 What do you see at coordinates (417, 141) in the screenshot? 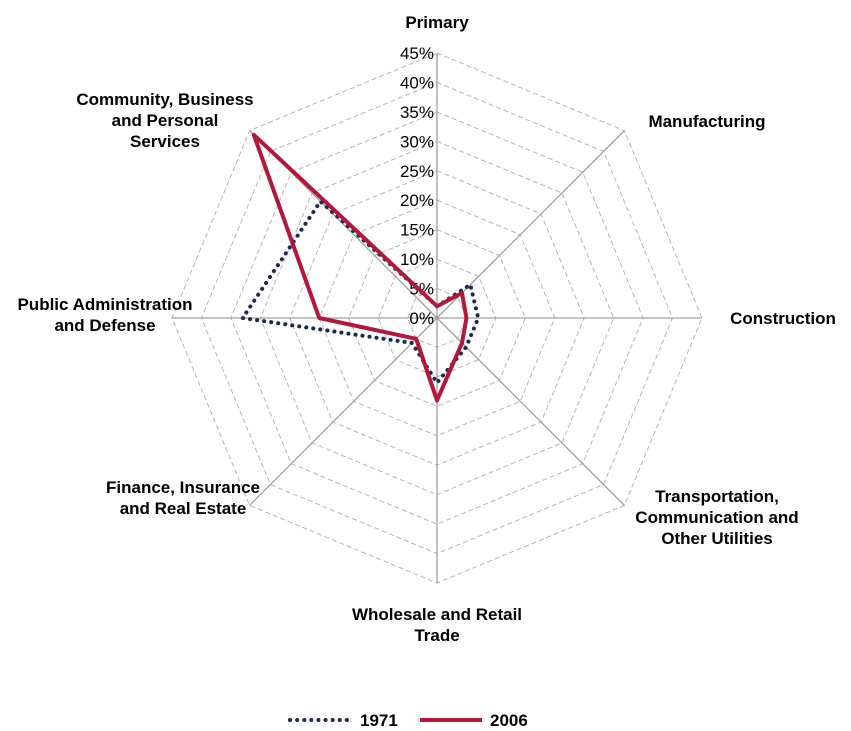
I see `r-tick-label: 30%` at bounding box center [417, 141].